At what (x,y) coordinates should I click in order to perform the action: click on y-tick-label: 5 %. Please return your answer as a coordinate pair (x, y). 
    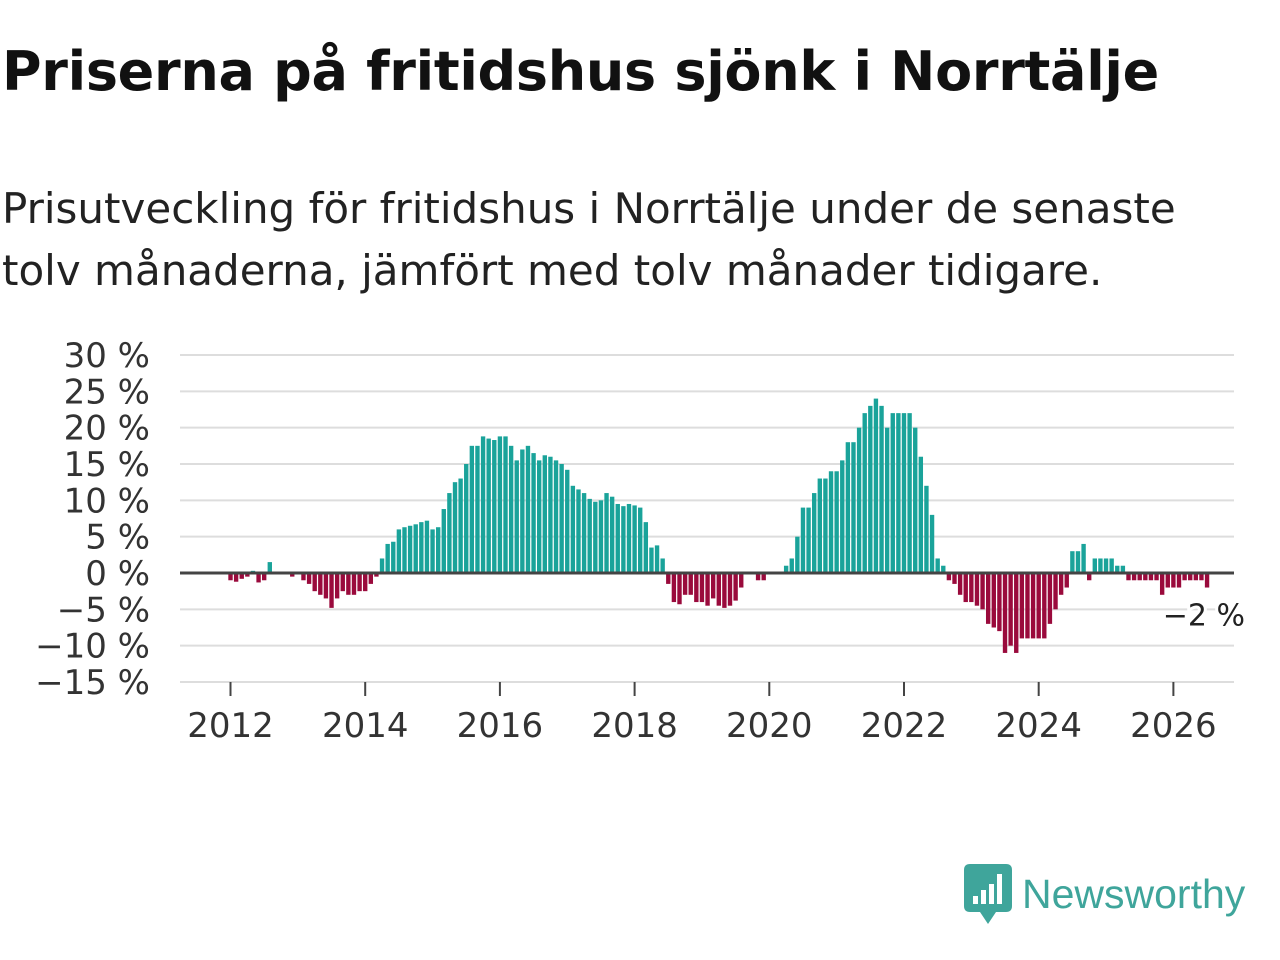
    Looking at the image, I should click on (117, 538).